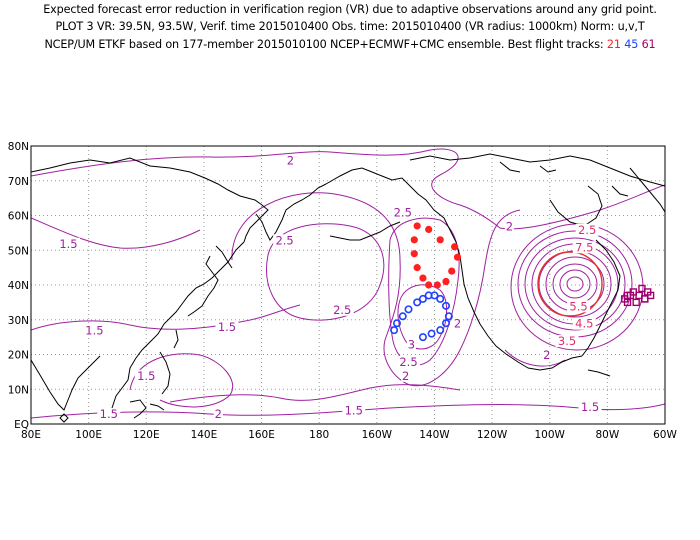 The height and width of the screenshot is (540, 700). What do you see at coordinates (204, 435) in the screenshot?
I see `x-tick-label: 140E` at bounding box center [204, 435].